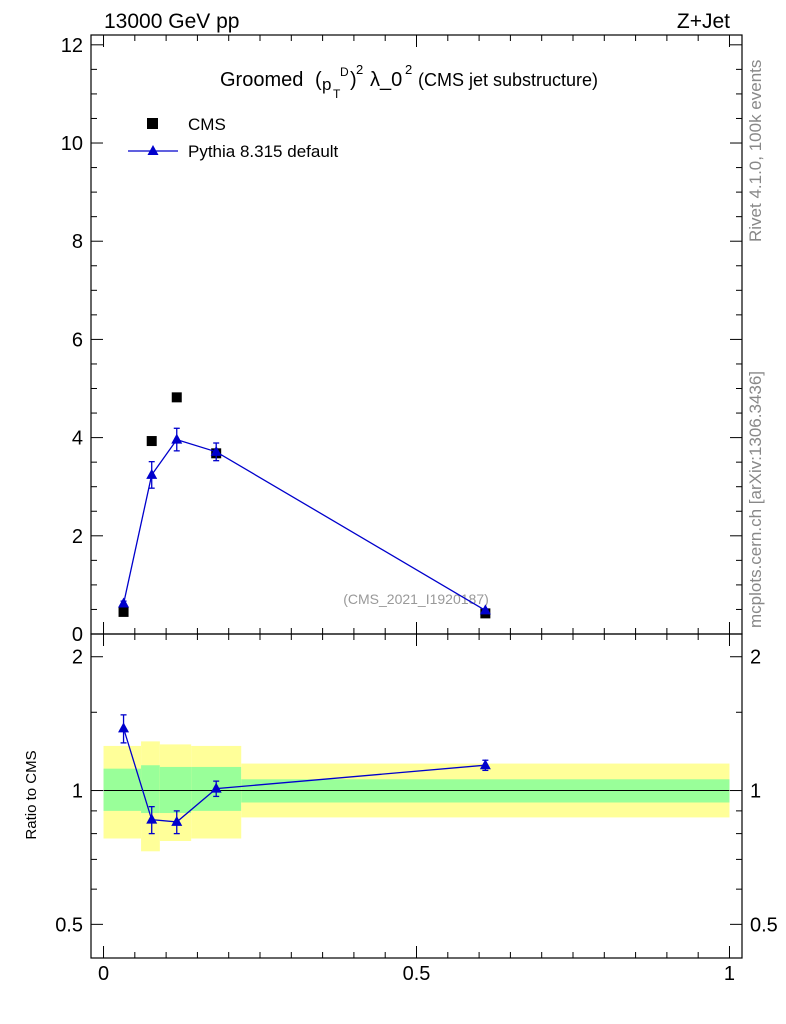 The height and width of the screenshot is (1024, 786). Describe the element at coordinates (416, 599) in the screenshot. I see `analysis-watermark: (CMS_2021_I1920187)` at that location.